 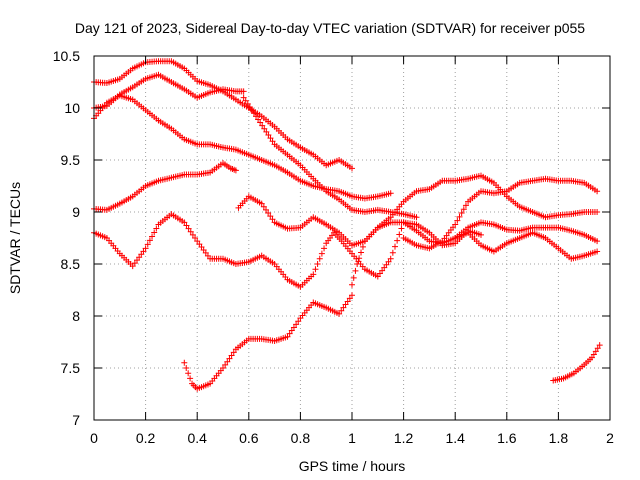 I want to click on x-tick-label: 1.4, so click(x=455, y=438).